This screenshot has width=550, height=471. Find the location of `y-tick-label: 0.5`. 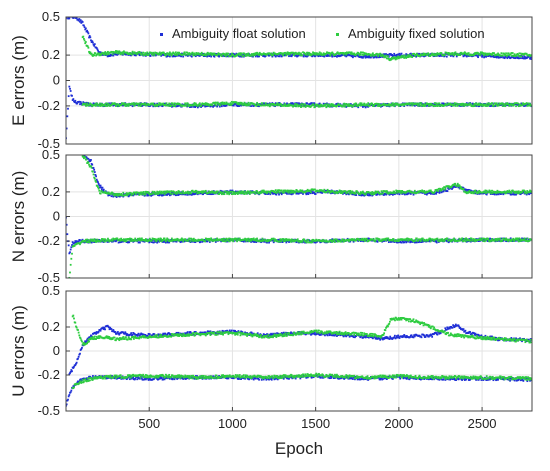

y-tick-label: 0.5 is located at coordinates (51, 16).